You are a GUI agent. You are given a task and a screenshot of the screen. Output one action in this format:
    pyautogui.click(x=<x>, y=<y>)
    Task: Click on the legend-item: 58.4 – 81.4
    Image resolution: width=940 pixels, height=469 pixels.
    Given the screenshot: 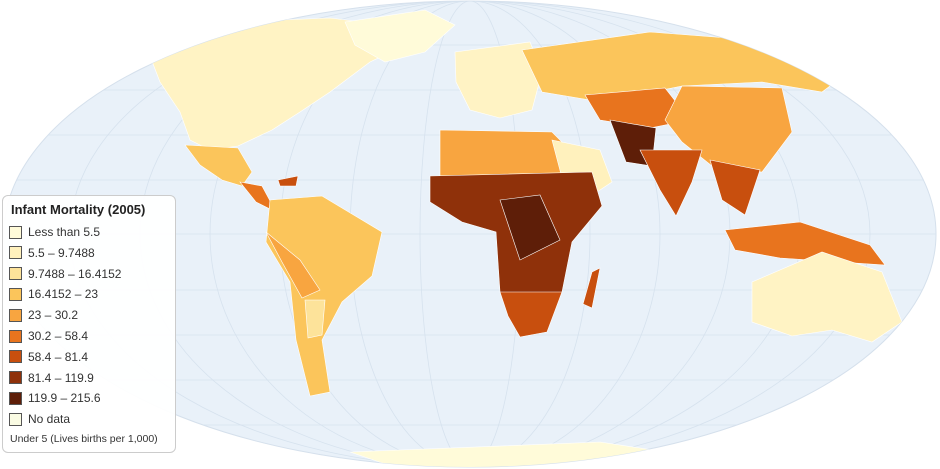 What is the action you would take?
    pyautogui.click(x=48, y=357)
    